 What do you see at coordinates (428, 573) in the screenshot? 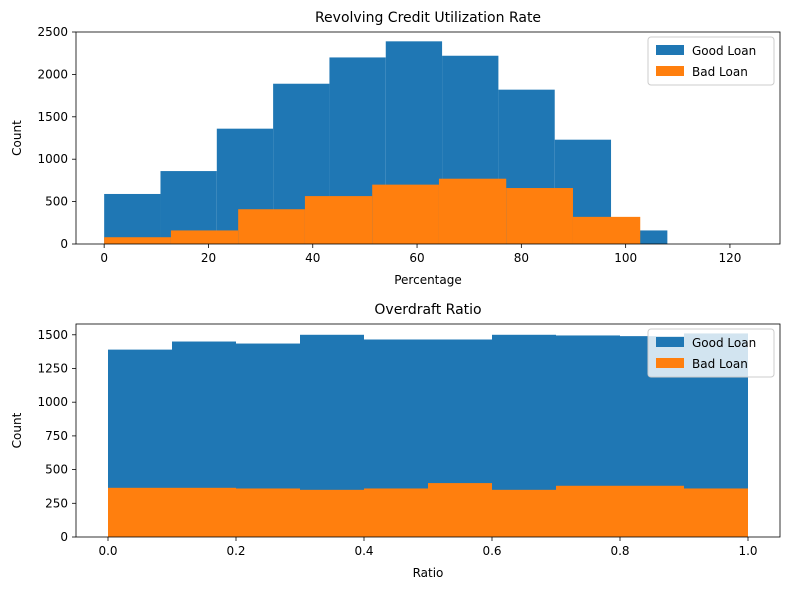
I see `x-axis-label: Ratio` at bounding box center [428, 573].